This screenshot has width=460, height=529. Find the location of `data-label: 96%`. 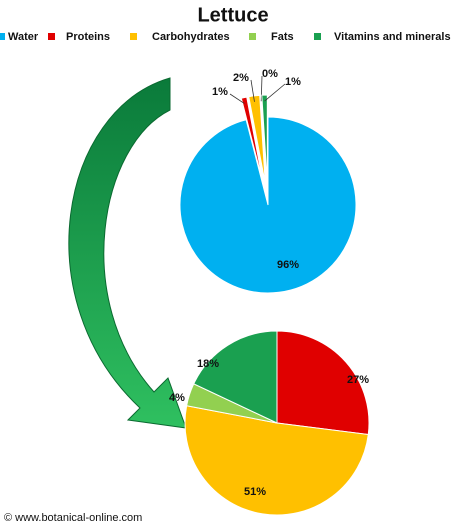

data-label: 96% is located at coordinates (288, 265).